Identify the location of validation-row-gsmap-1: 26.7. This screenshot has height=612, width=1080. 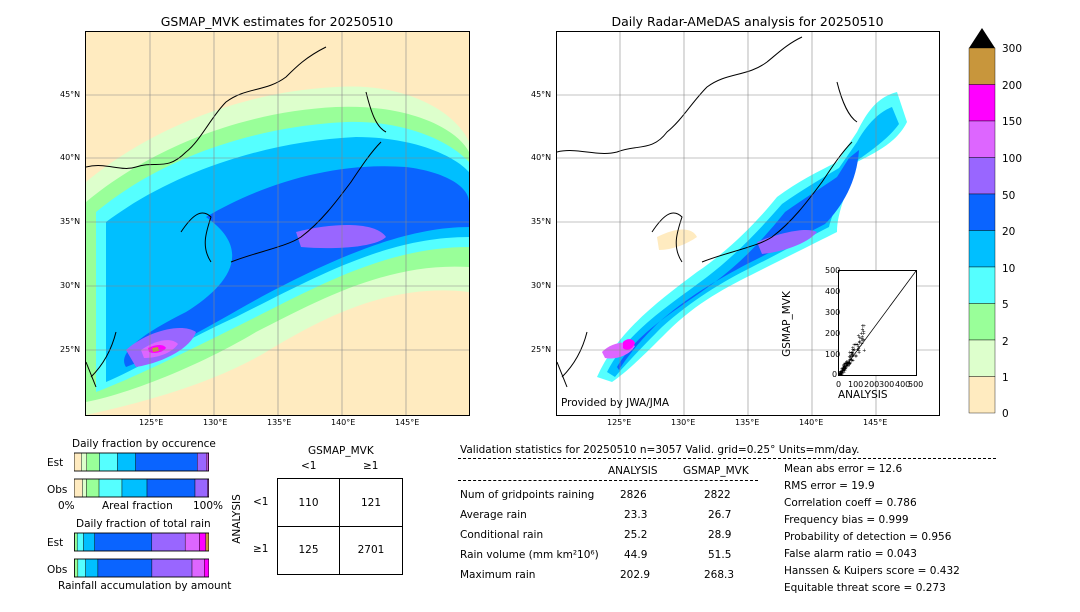
(720, 515).